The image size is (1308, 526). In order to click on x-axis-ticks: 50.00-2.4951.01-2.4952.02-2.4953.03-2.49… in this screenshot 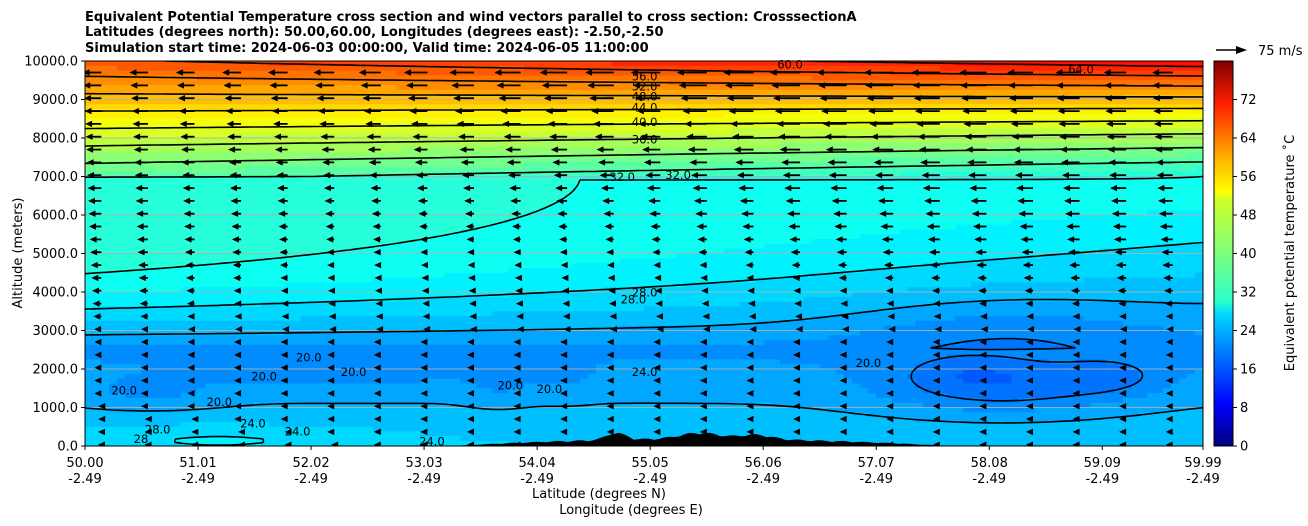, I will do `click(644, 466)`.